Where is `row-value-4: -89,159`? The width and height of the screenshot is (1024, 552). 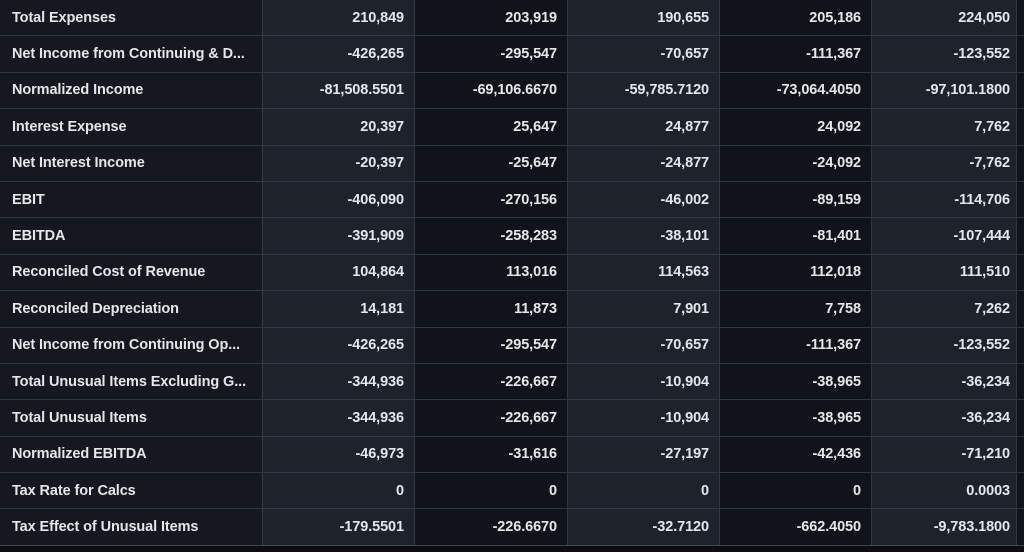
row-value-4: -89,159 is located at coordinates (796, 199).